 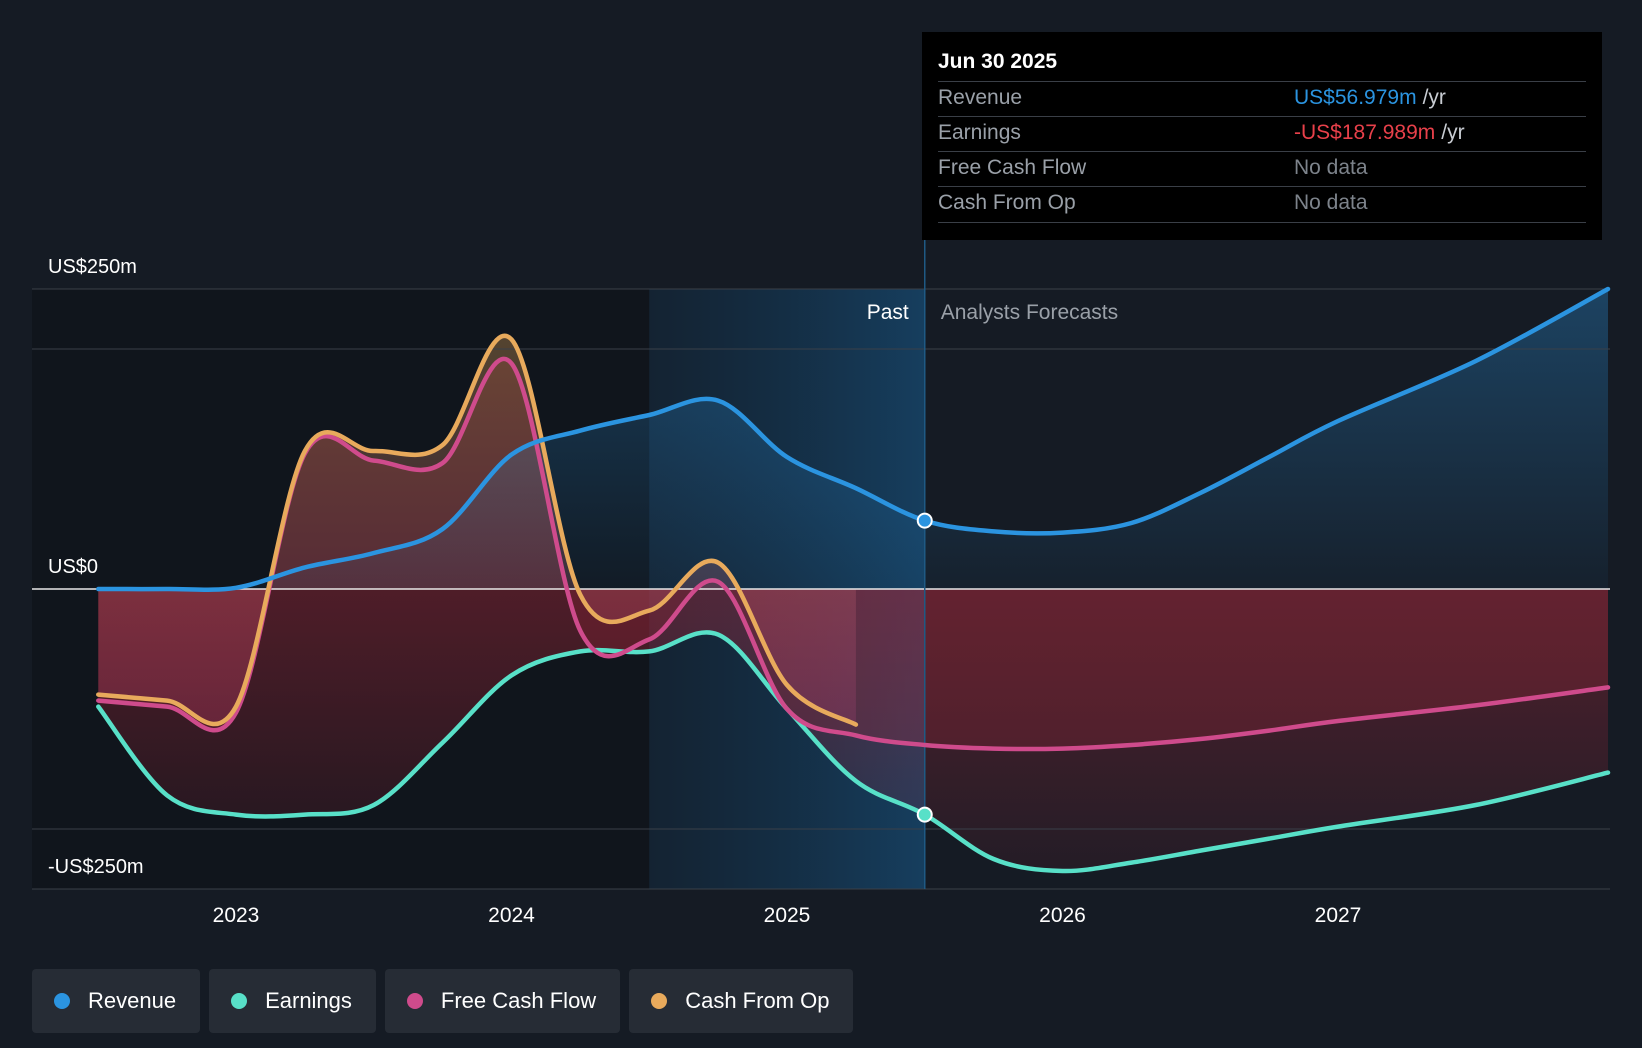 What do you see at coordinates (1262, 204) in the screenshot?
I see `tooltip-row-cash-from-op: Cash From Op No data` at bounding box center [1262, 204].